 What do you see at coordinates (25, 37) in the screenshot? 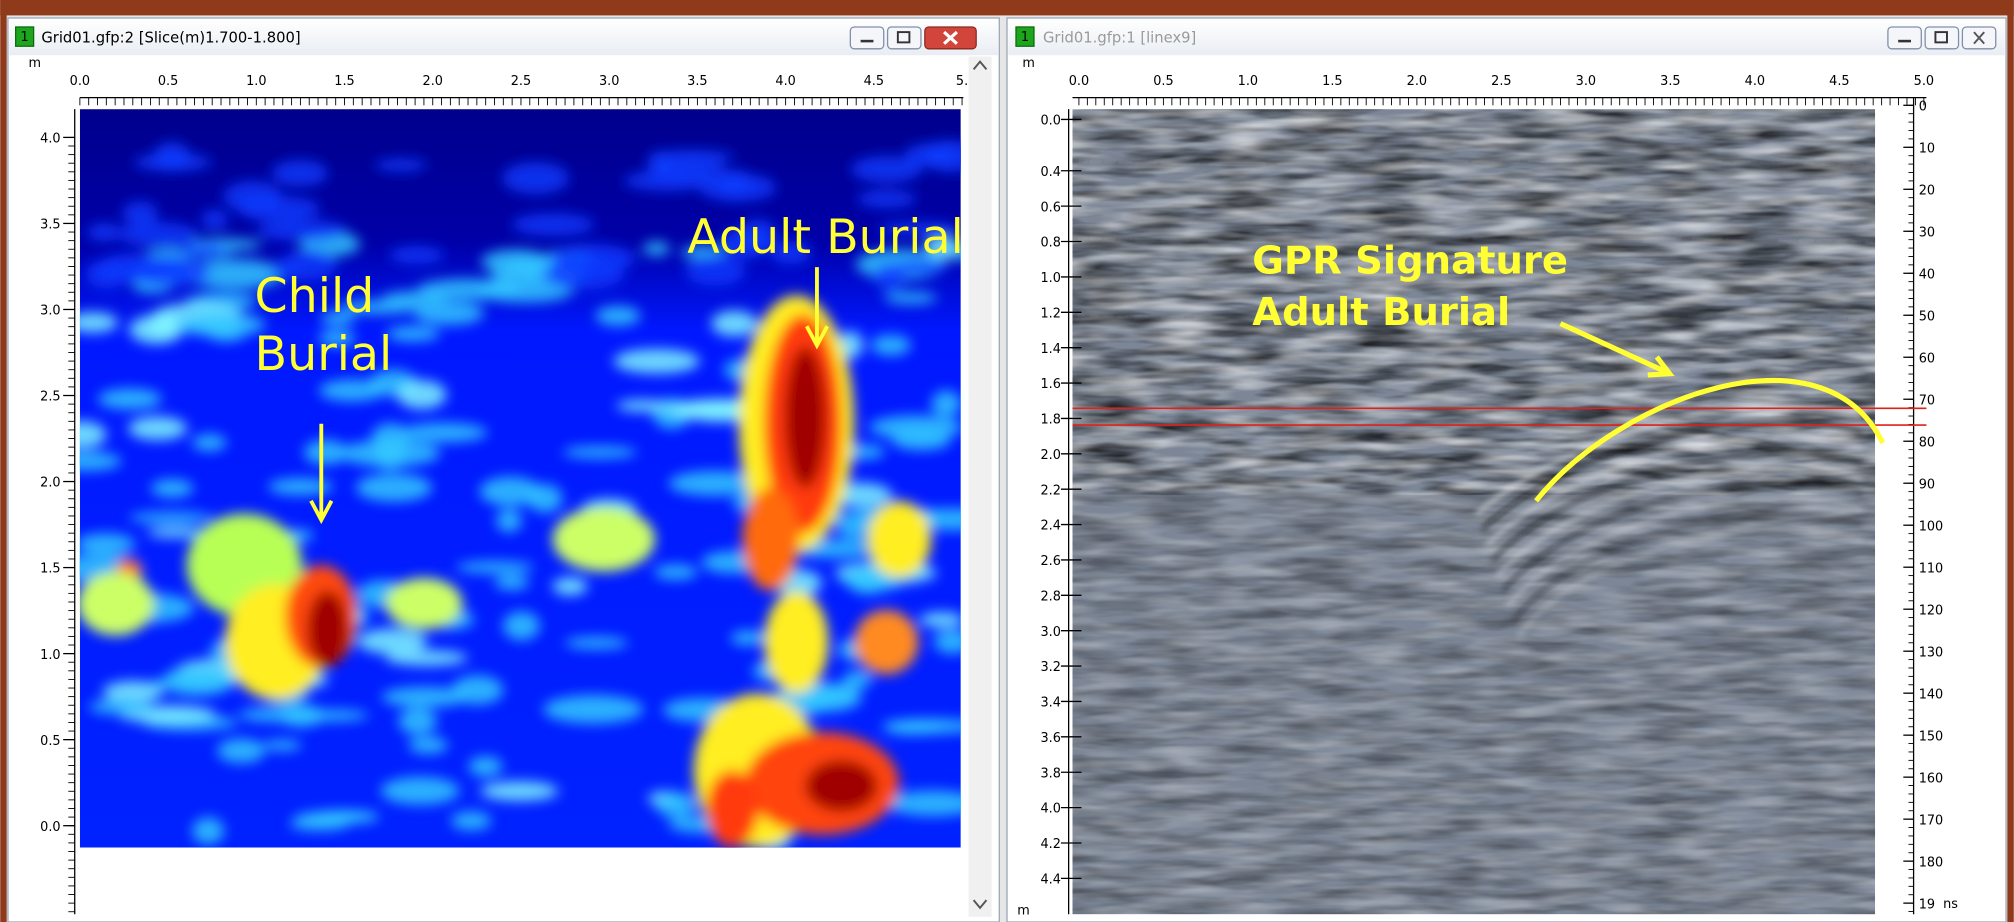
I see `badge-label: 1` at bounding box center [25, 37].